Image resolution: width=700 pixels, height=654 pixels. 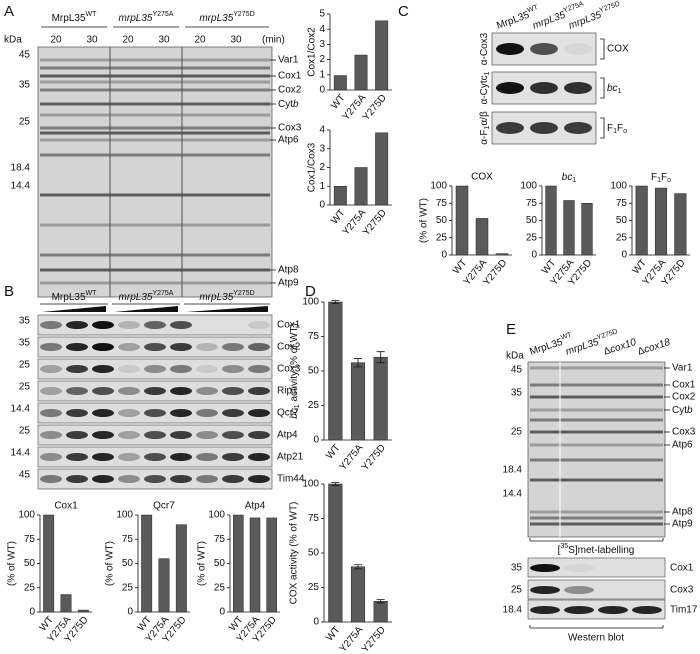 I want to click on protein-label: Cox3, so click(x=682, y=590).